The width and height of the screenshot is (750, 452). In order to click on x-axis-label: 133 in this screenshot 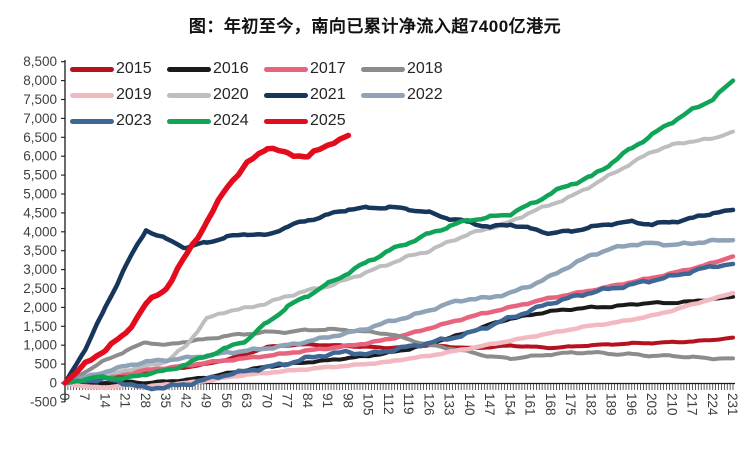, I will do `click(449, 404)`.